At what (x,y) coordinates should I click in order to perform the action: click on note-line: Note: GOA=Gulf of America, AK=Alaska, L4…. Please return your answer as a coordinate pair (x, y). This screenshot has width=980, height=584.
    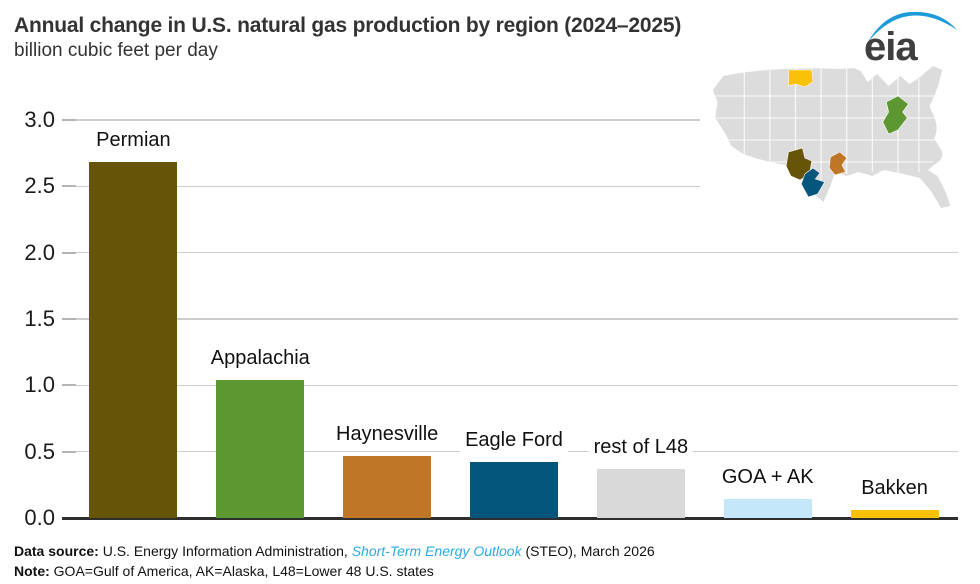
    Looking at the image, I should click on (334, 571).